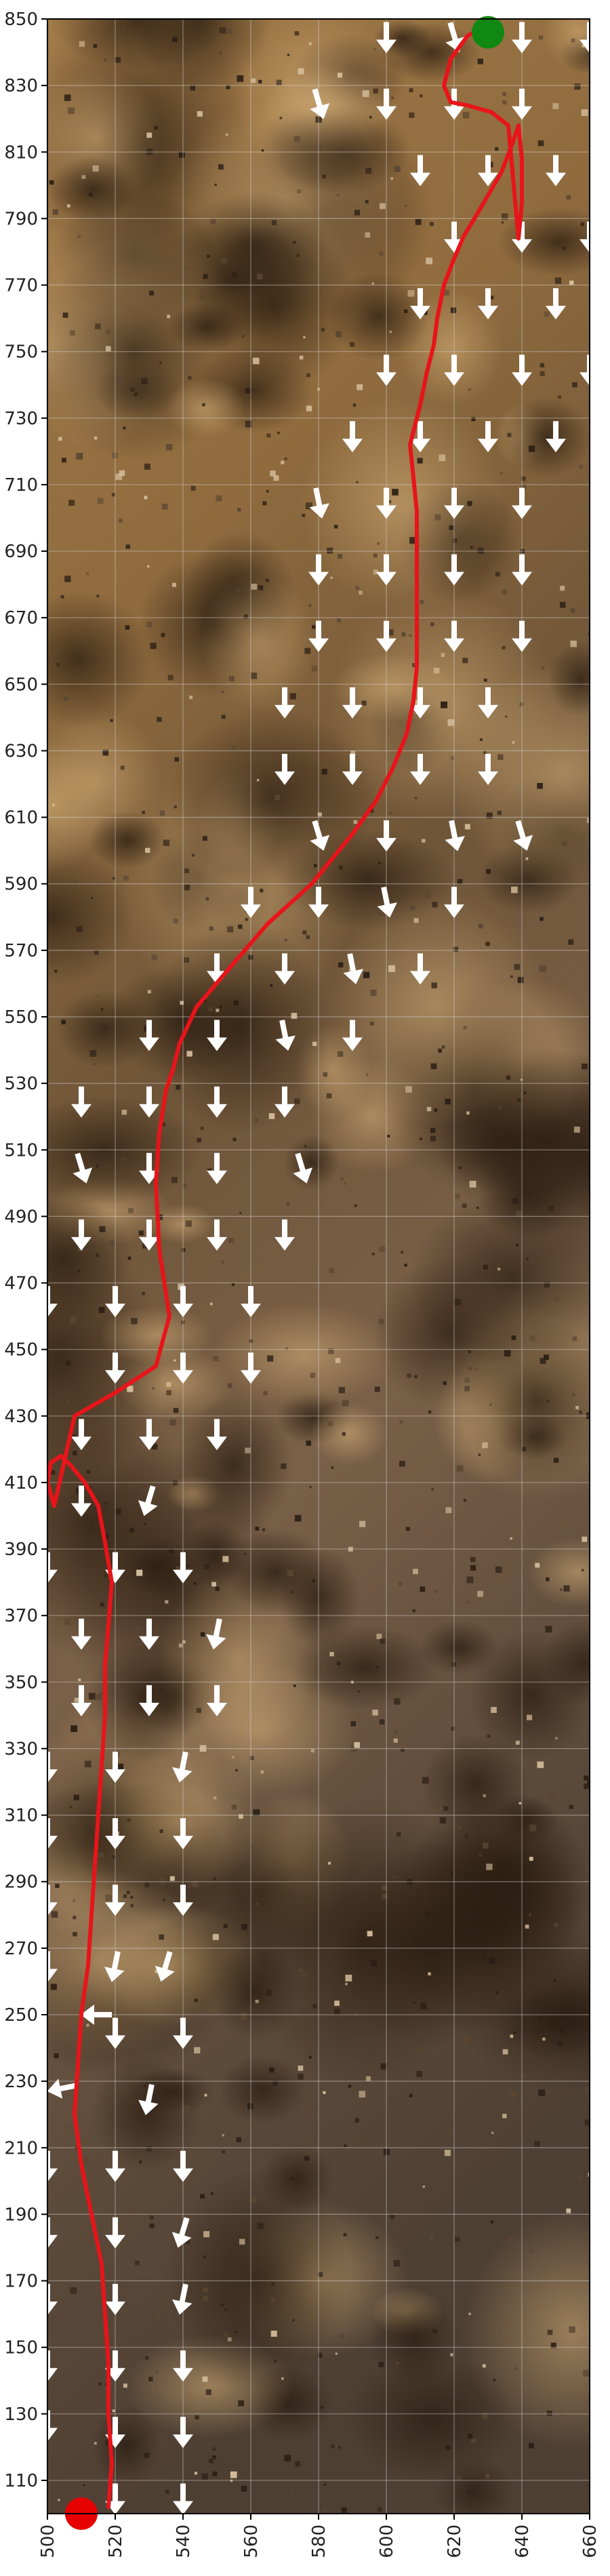 Image resolution: width=610 pixels, height=2576 pixels. I want to click on y-tick-label: 430, so click(21, 1417).